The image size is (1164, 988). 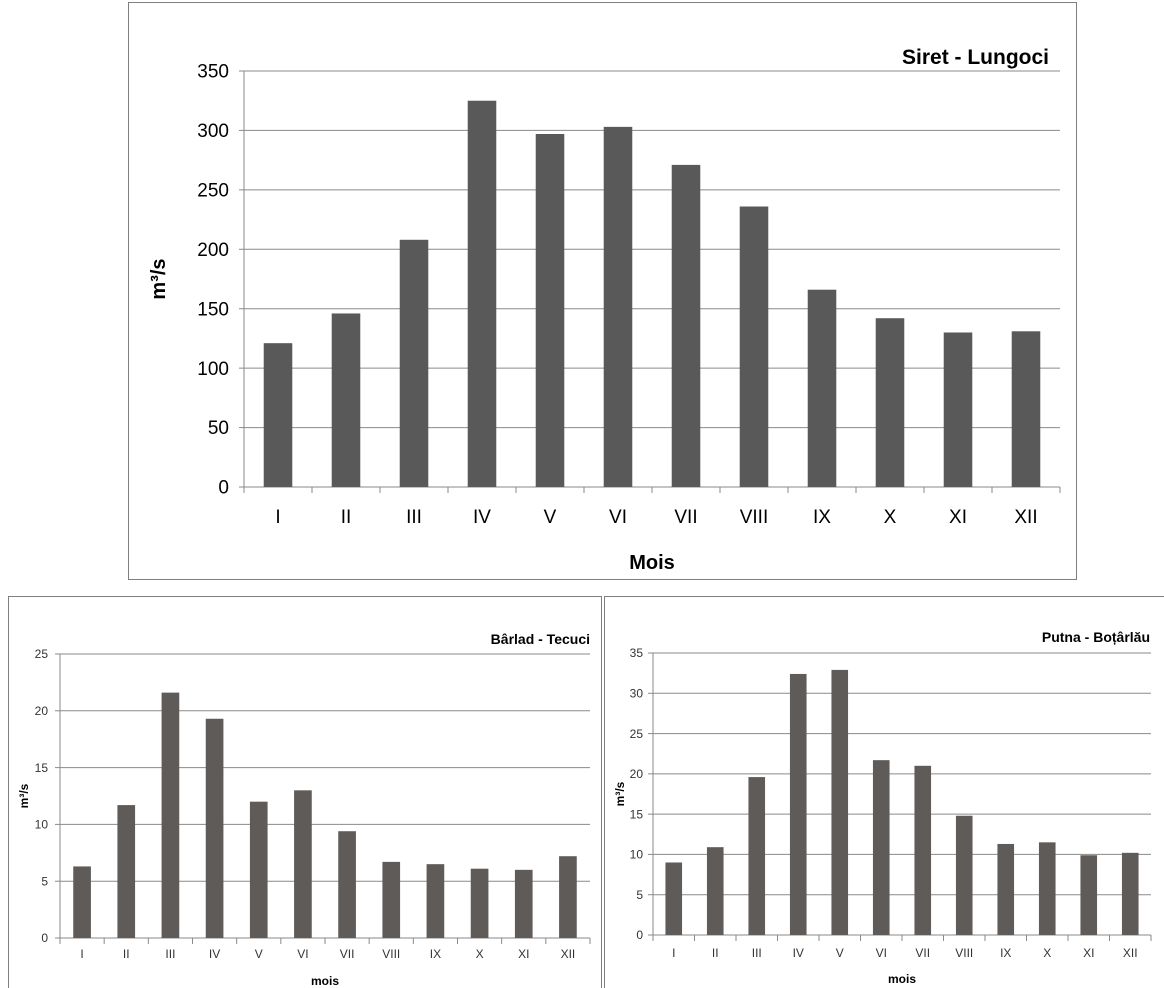 What do you see at coordinates (213, 250) in the screenshot?
I see `y-tick-label: 200` at bounding box center [213, 250].